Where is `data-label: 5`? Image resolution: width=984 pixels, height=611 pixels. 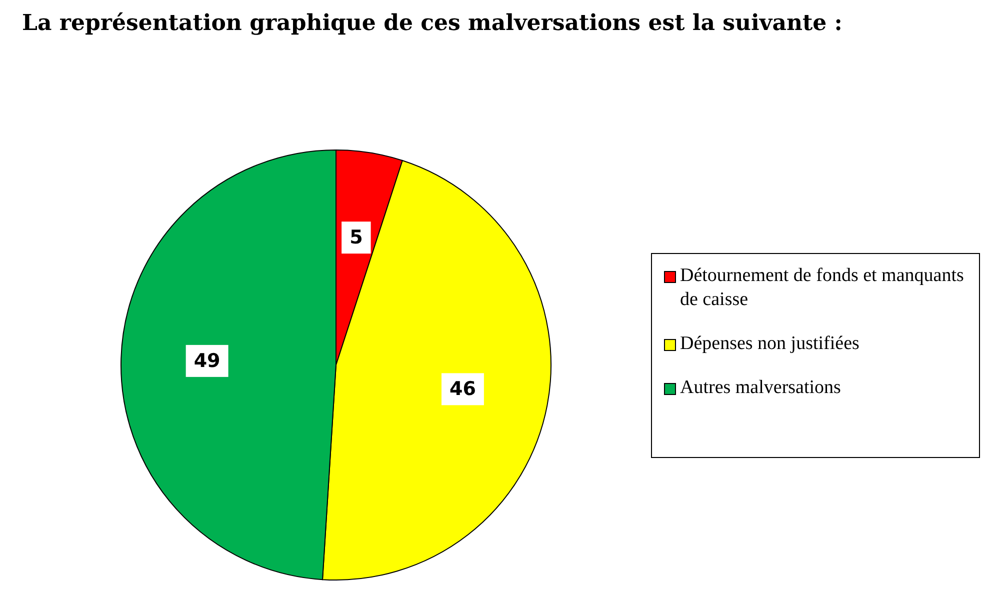 data-label: 5 is located at coordinates (356, 237).